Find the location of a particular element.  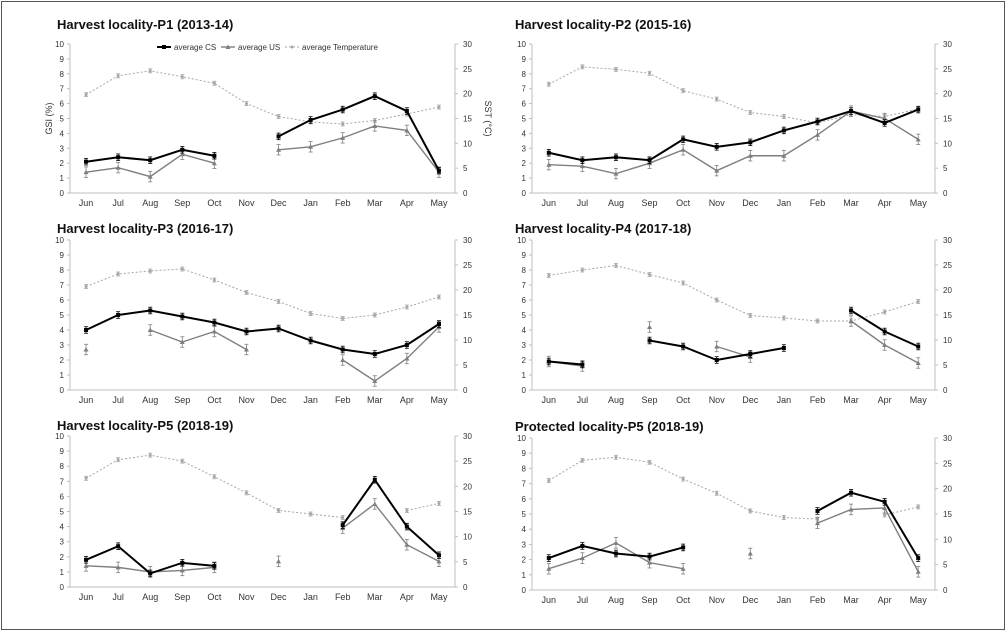

month-label: Aug is located at coordinates (616, 203).